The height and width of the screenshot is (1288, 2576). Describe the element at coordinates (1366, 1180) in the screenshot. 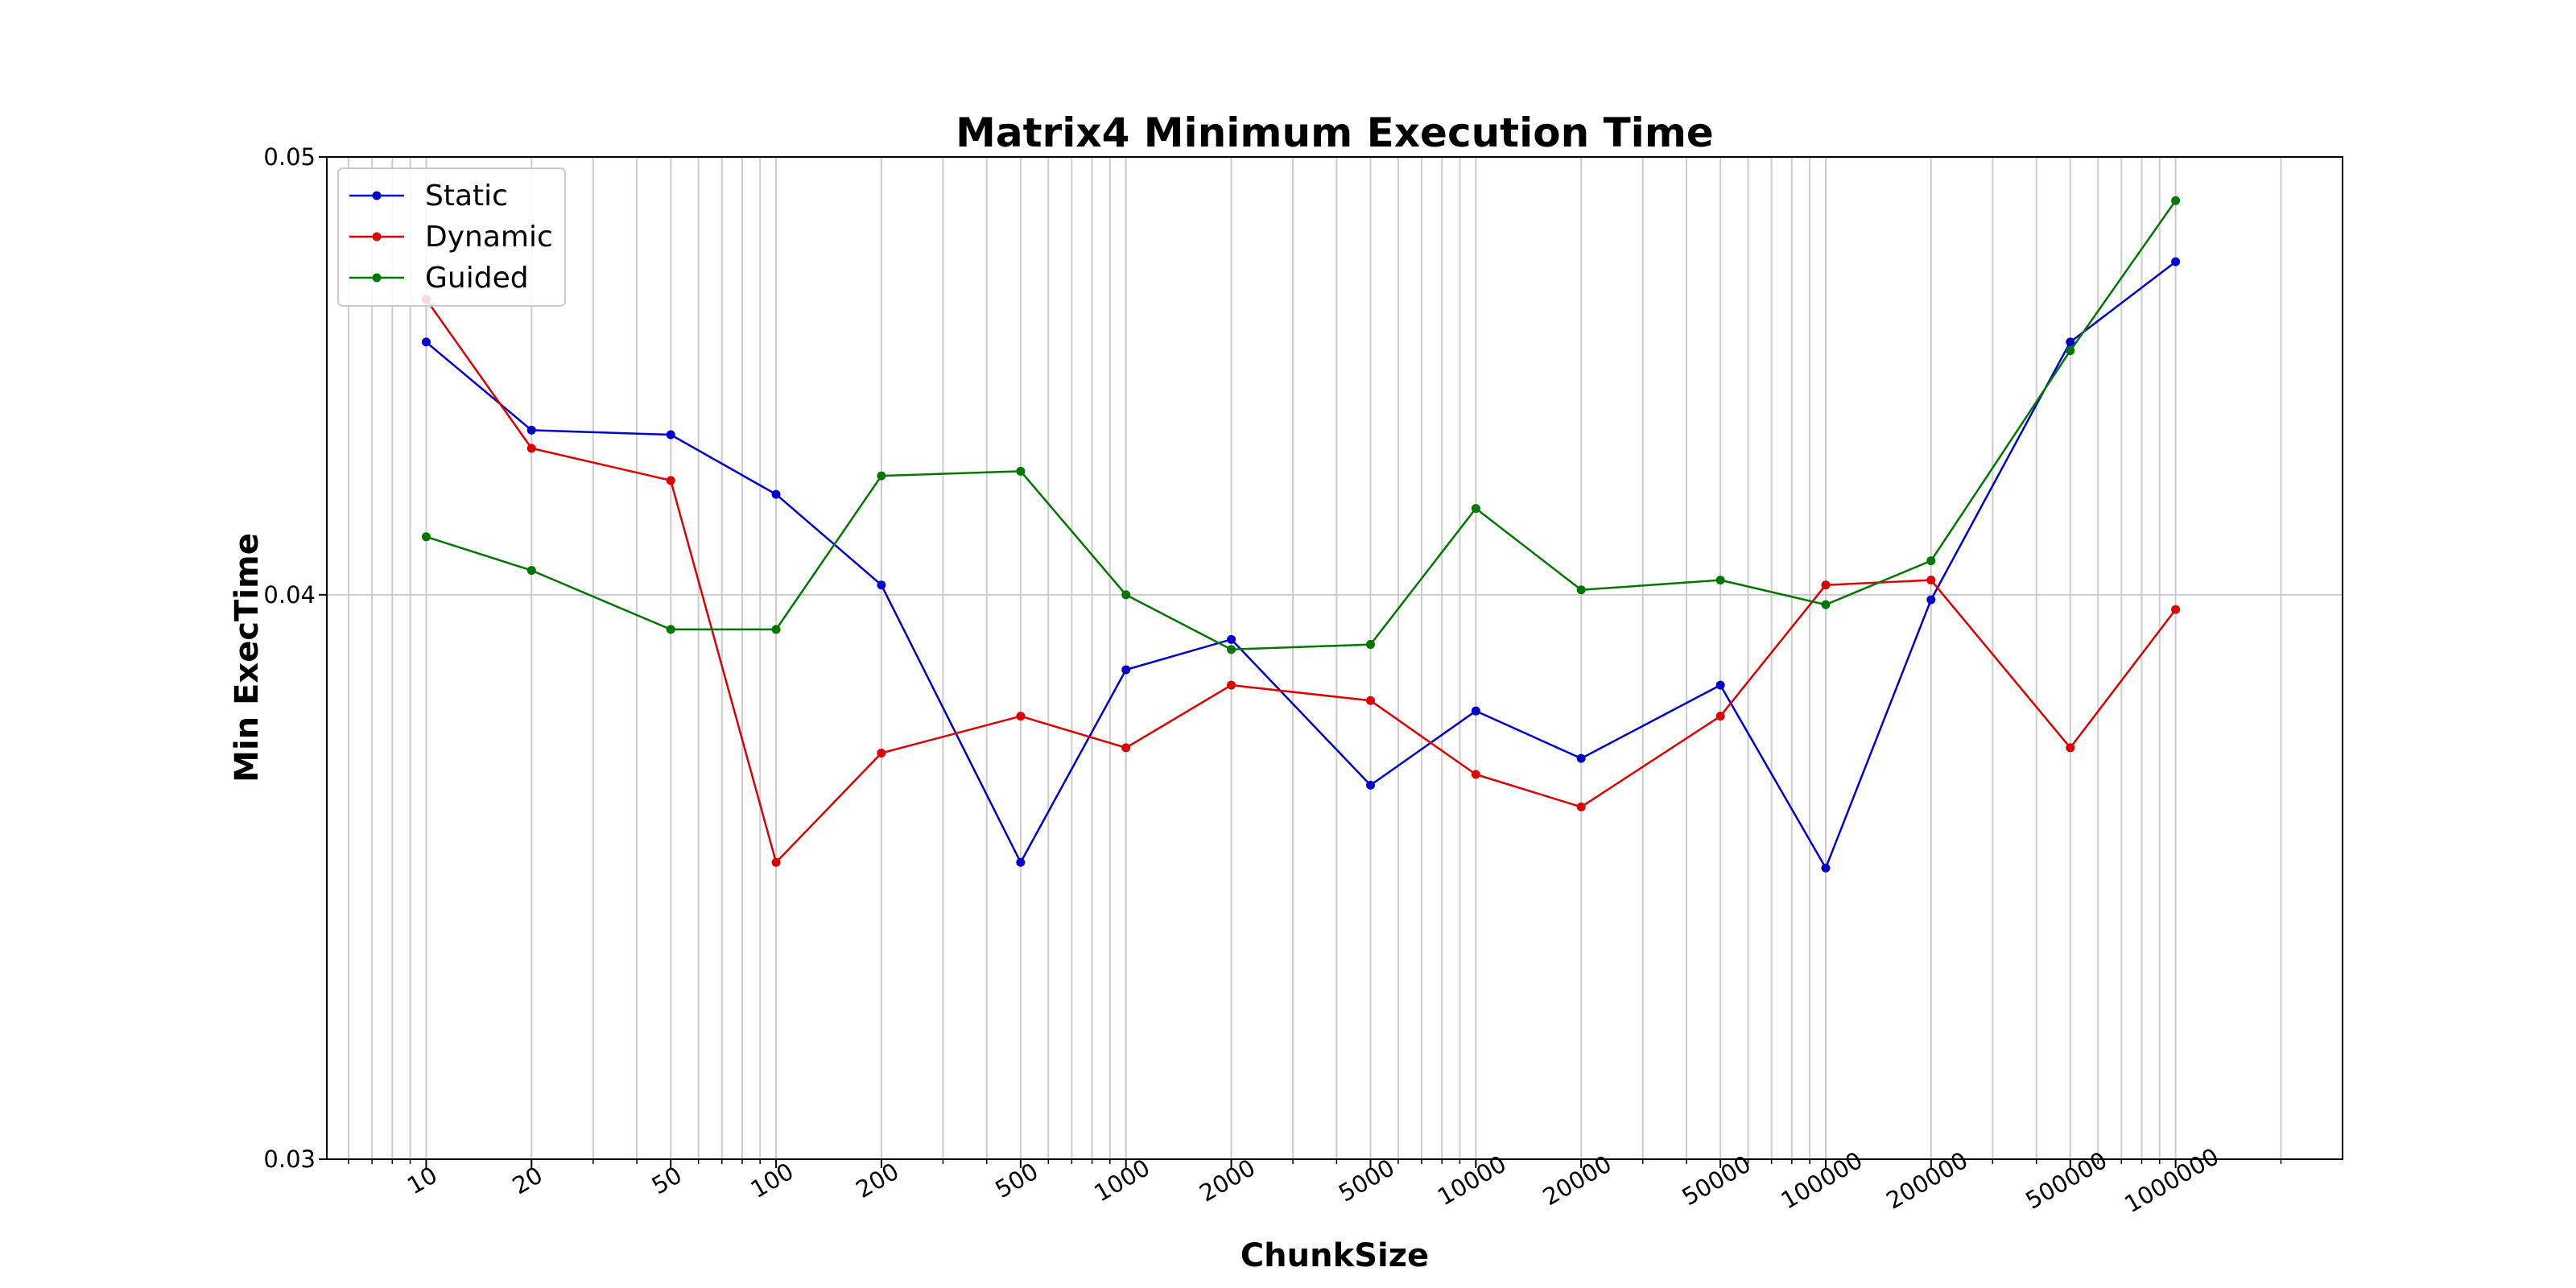

I see `x-tick-label: 5000` at that location.